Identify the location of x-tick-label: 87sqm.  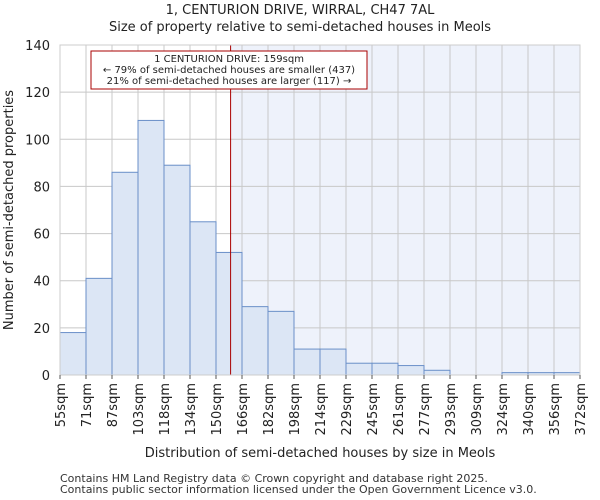
(113, 405).